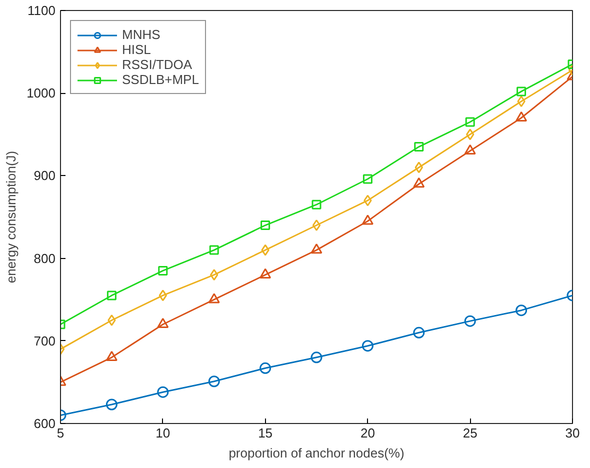  I want to click on legend-label: SSDLB+MPL, so click(160, 79).